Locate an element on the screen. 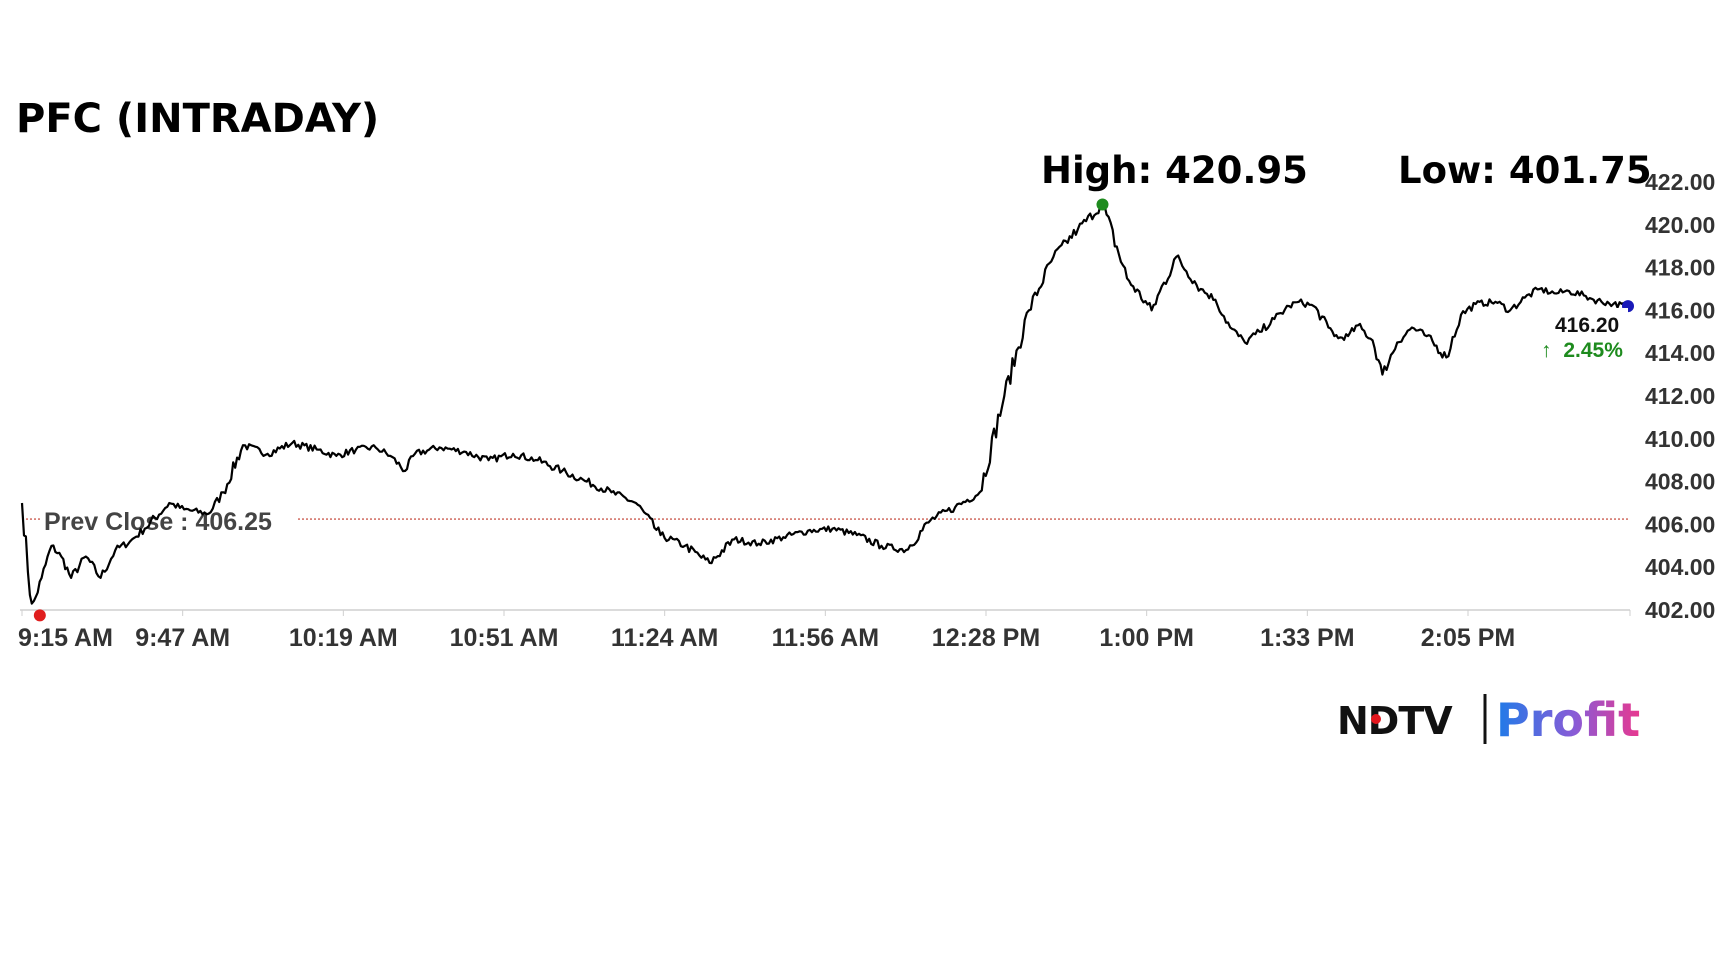 The image size is (1728, 972). change-percent: 2.45% is located at coordinates (1593, 350).